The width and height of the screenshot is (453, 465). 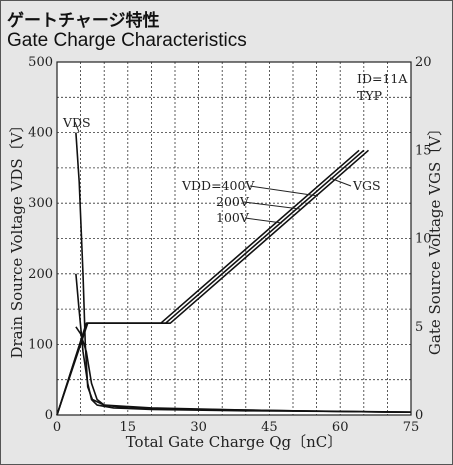 I want to click on x-tick-label: 15, so click(x=128, y=427).